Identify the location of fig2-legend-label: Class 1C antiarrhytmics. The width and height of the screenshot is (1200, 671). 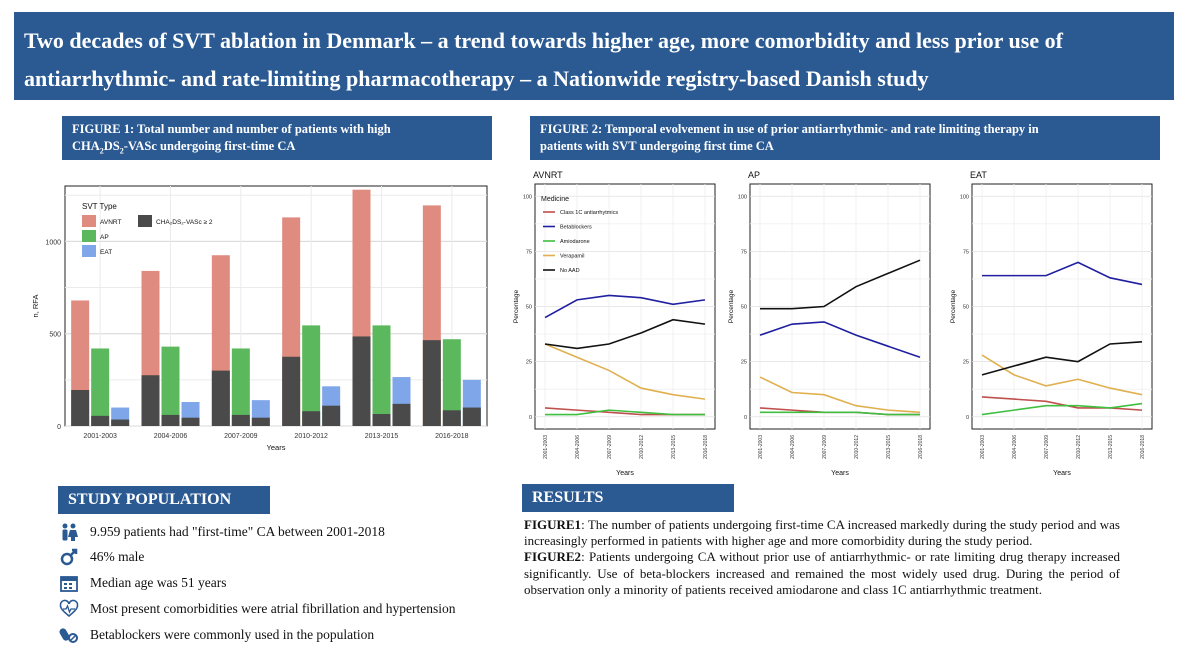
(589, 213).